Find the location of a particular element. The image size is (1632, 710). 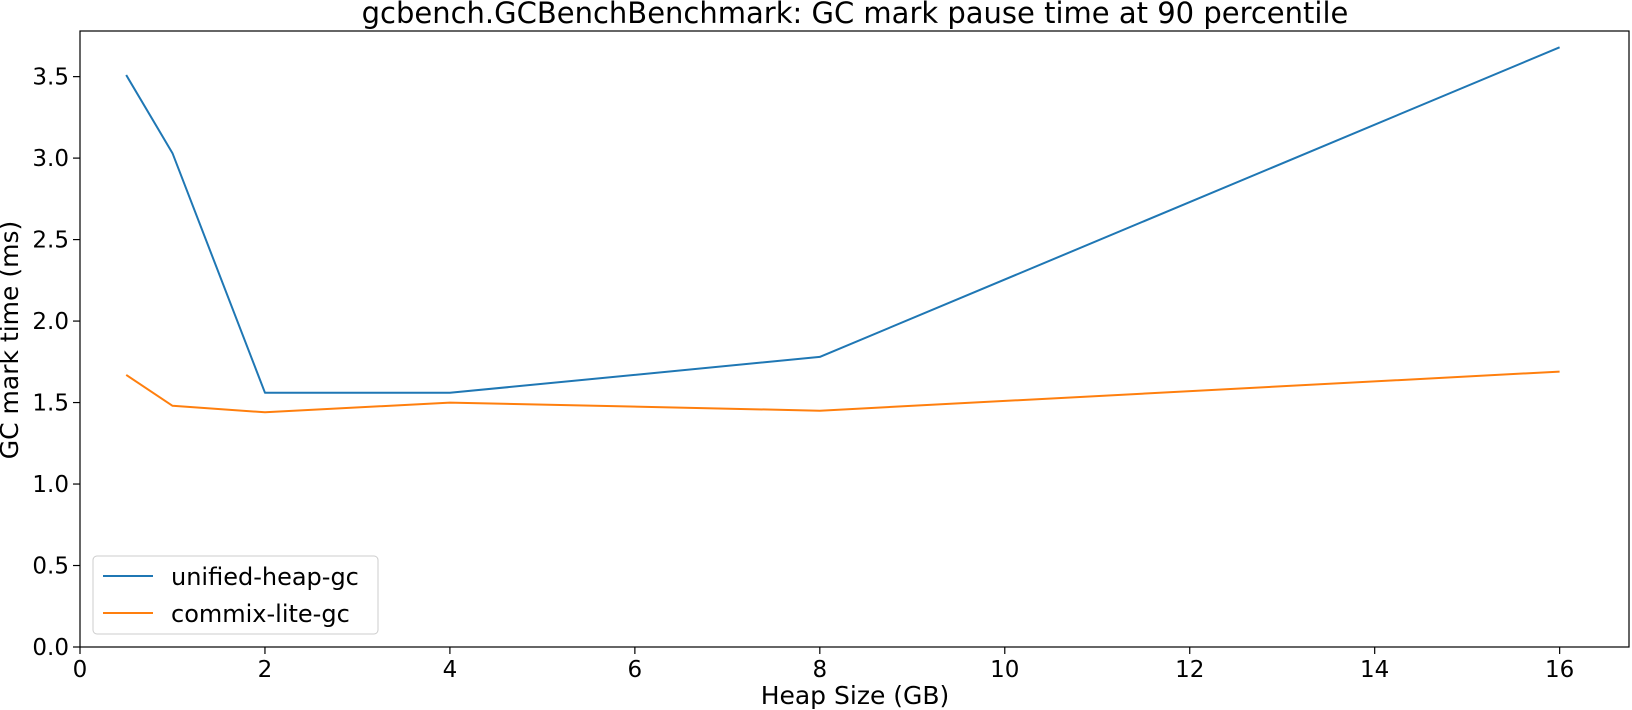

y-tick-label: 3.5 is located at coordinates (50, 78).